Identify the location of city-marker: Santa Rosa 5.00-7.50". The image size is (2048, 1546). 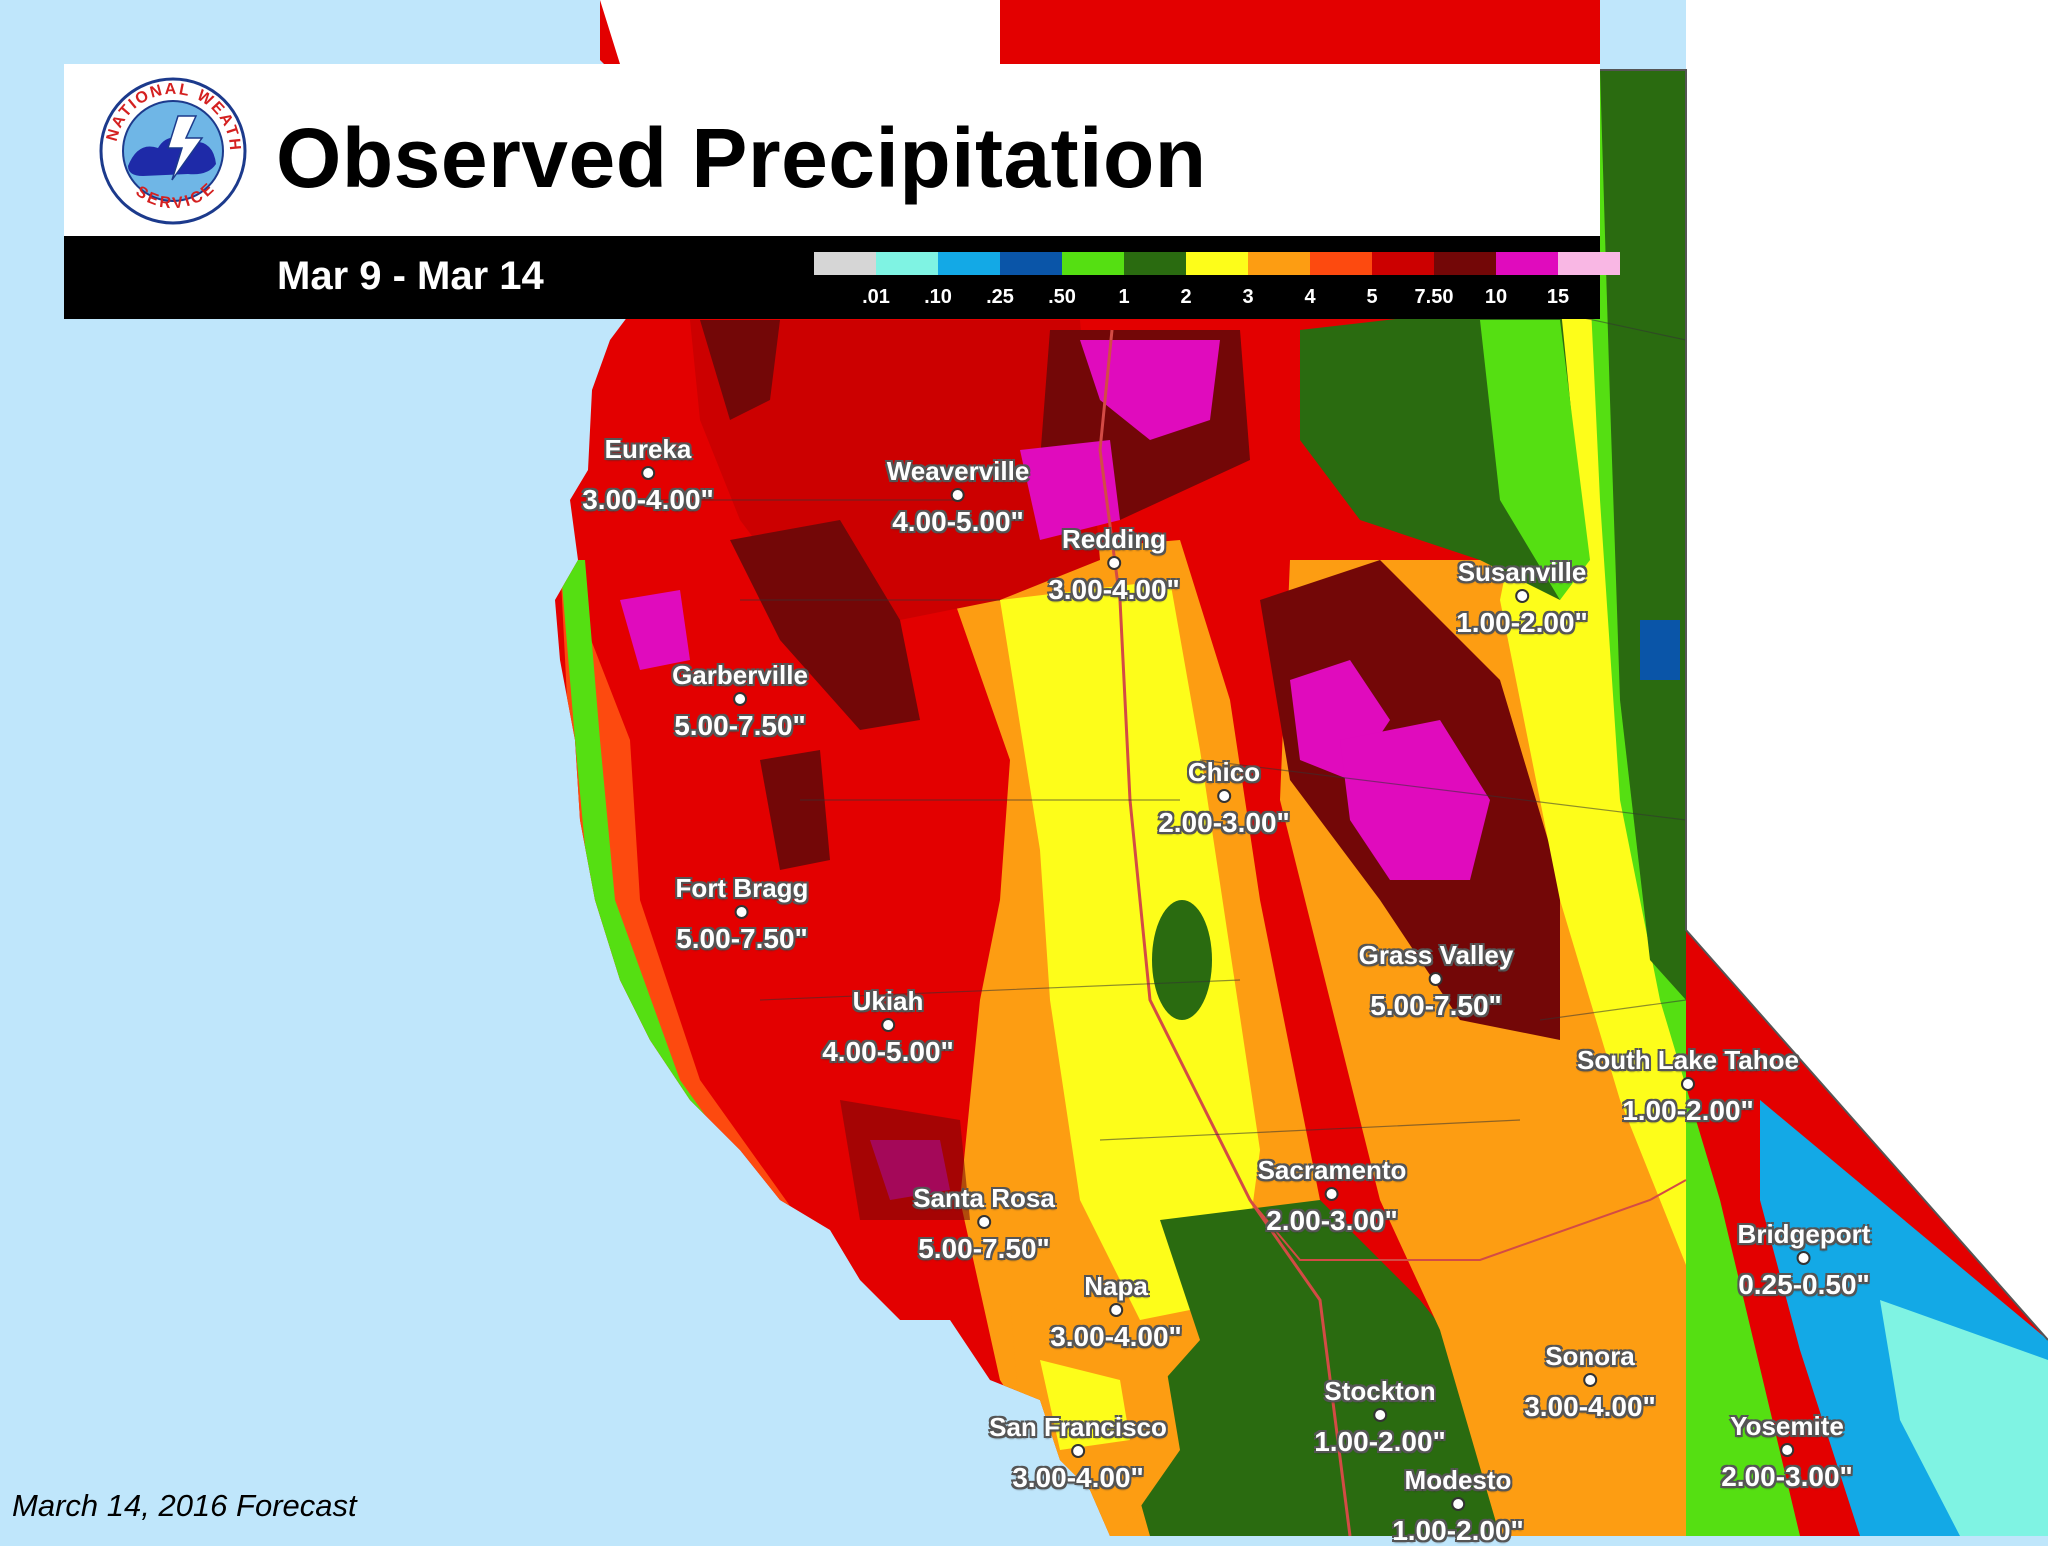
(984, 1224).